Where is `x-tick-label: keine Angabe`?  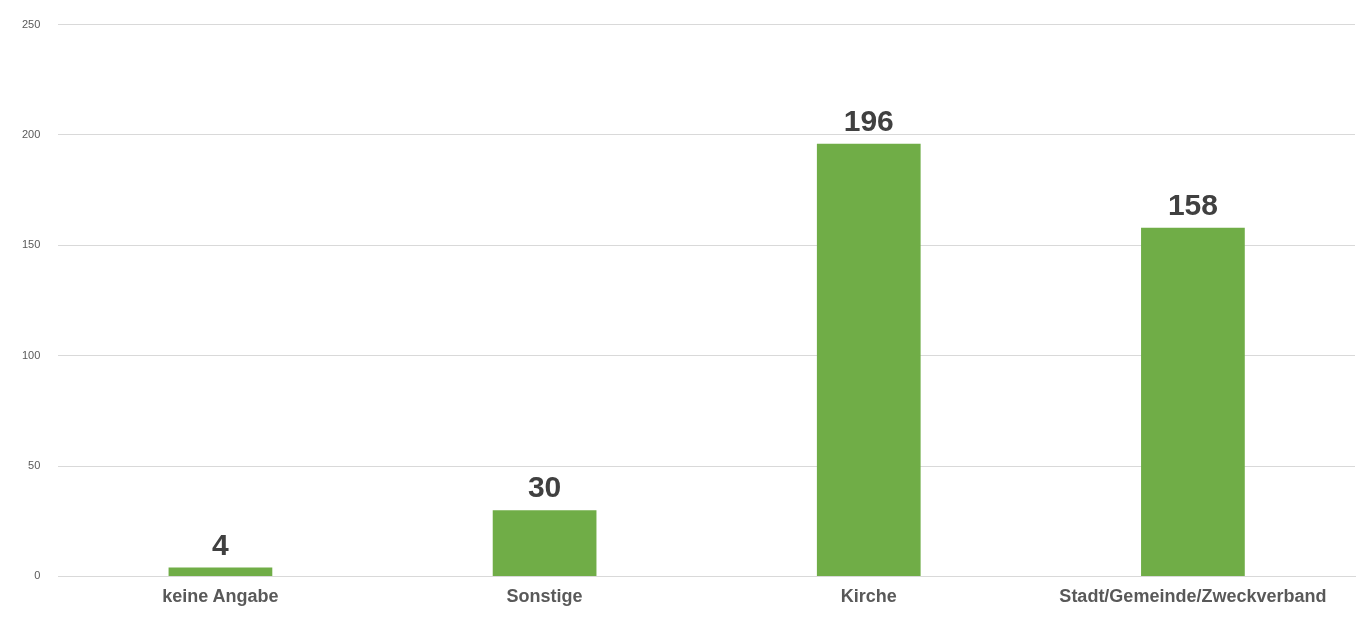 x-tick-label: keine Angabe is located at coordinates (220, 596).